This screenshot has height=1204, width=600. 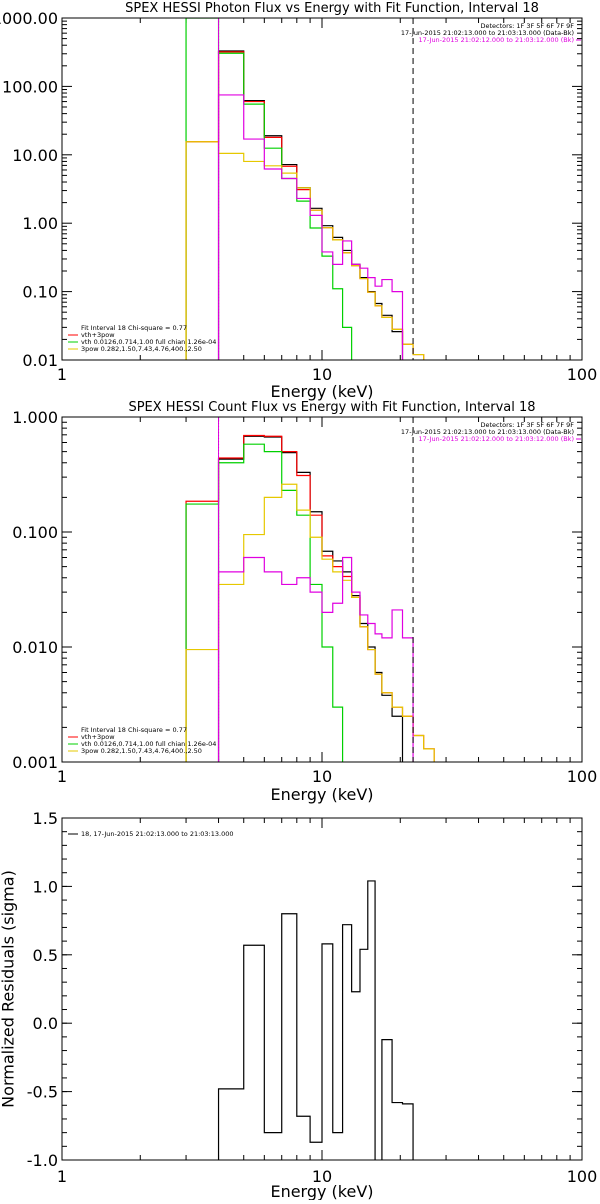 I want to click on y-tick-label: 1000.00, so click(x=29, y=18).